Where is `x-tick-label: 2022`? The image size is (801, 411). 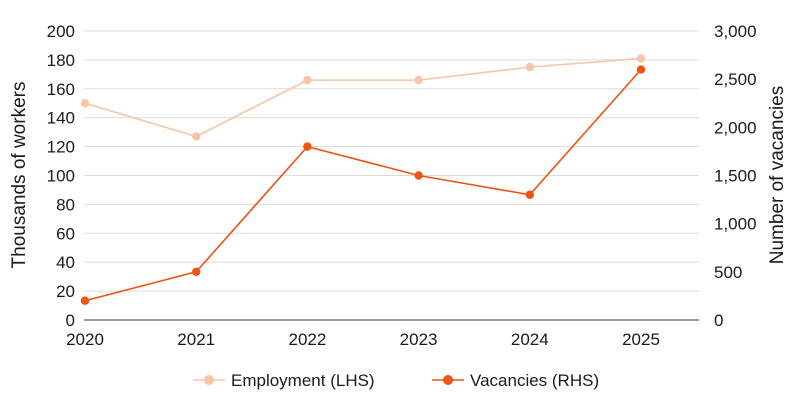
x-tick-label: 2022 is located at coordinates (307, 339).